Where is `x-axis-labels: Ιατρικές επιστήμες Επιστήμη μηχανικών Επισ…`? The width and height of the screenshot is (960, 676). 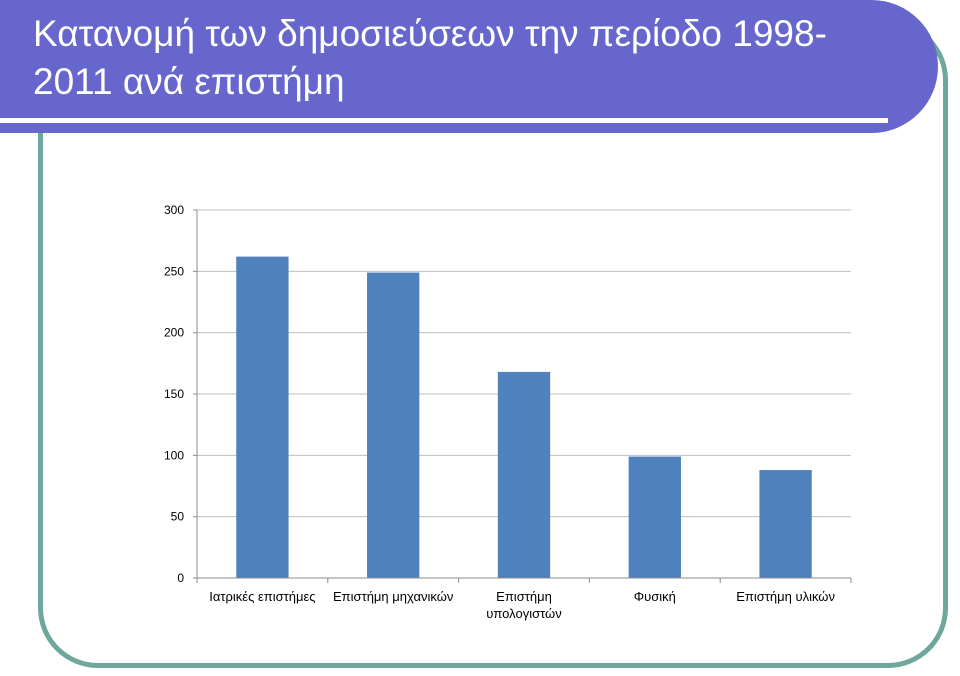 x-axis-labels: Ιατρικές επιστήμες Επιστήμη μηχανικών Επισ… is located at coordinates (522, 605).